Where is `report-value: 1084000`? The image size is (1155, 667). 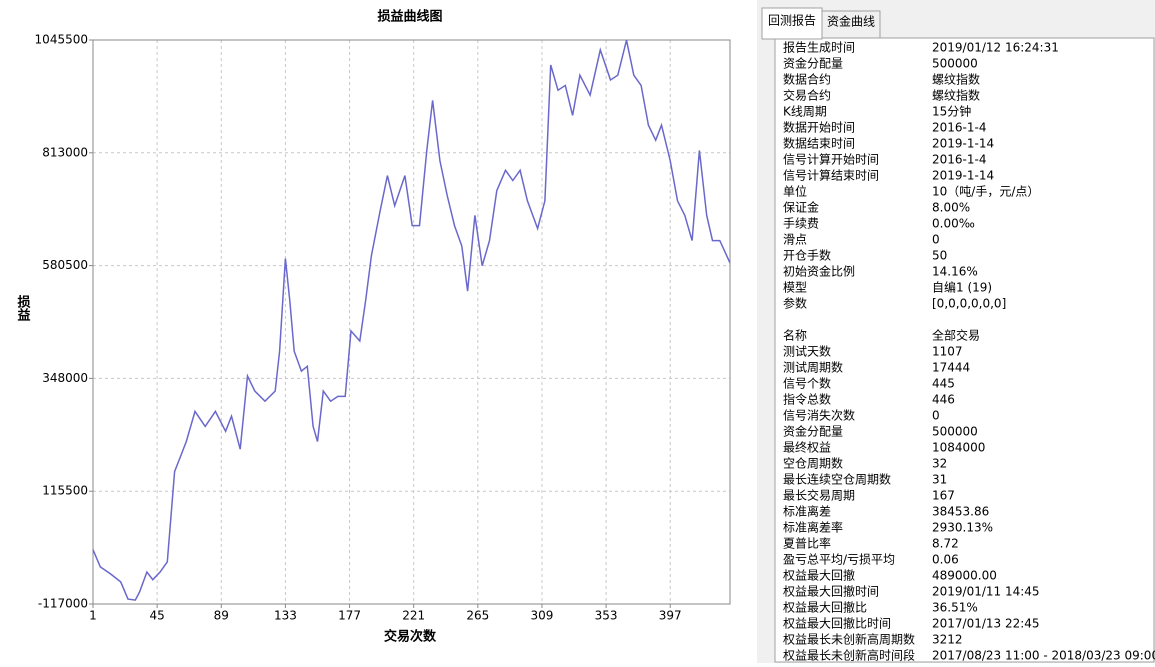 report-value: 1084000 is located at coordinates (958, 448).